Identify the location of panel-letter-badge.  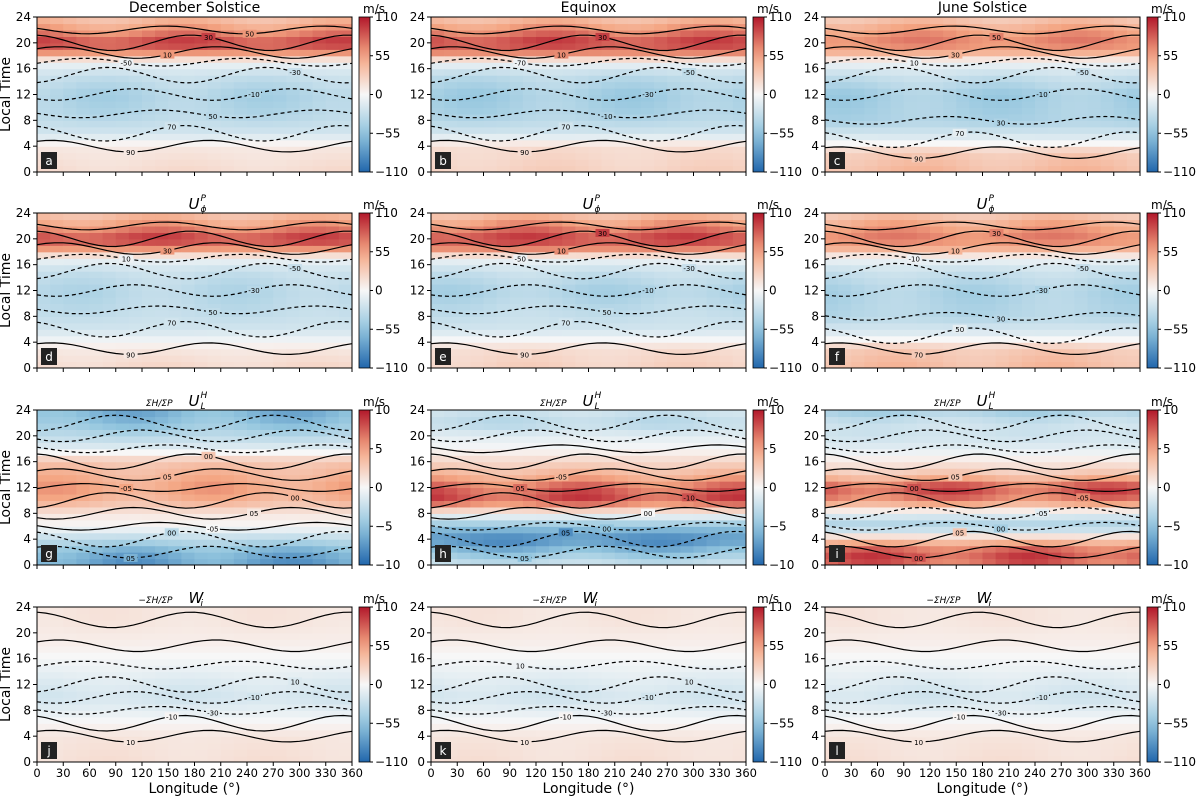
(837, 160).